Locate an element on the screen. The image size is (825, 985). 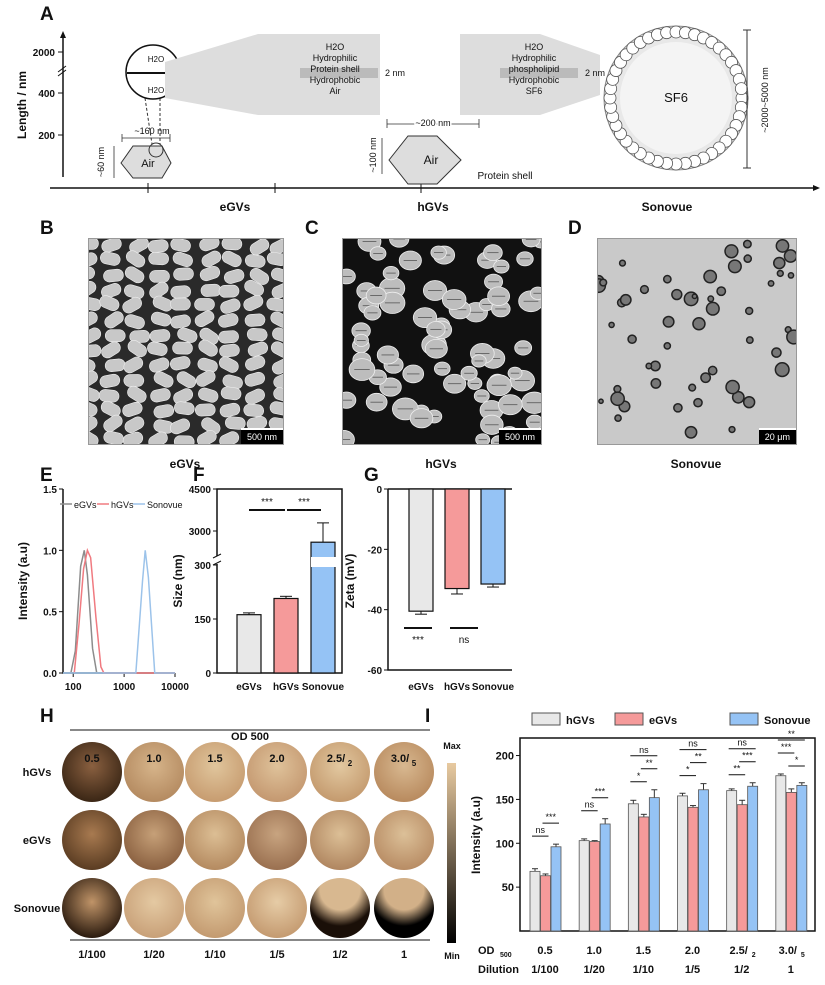
mb-layer-text: Hydrophilic is located at coordinates (534, 58).